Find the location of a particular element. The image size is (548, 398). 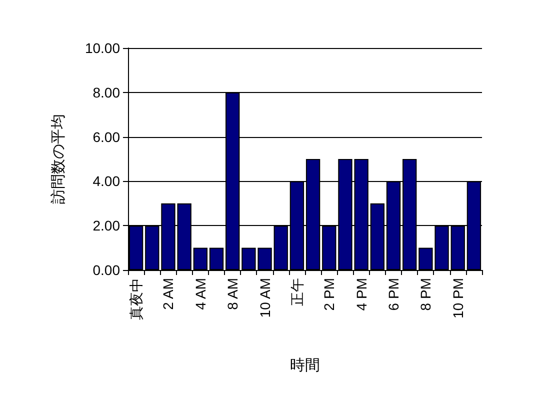

x-tick-label: 4 AM is located at coordinates (200, 294).